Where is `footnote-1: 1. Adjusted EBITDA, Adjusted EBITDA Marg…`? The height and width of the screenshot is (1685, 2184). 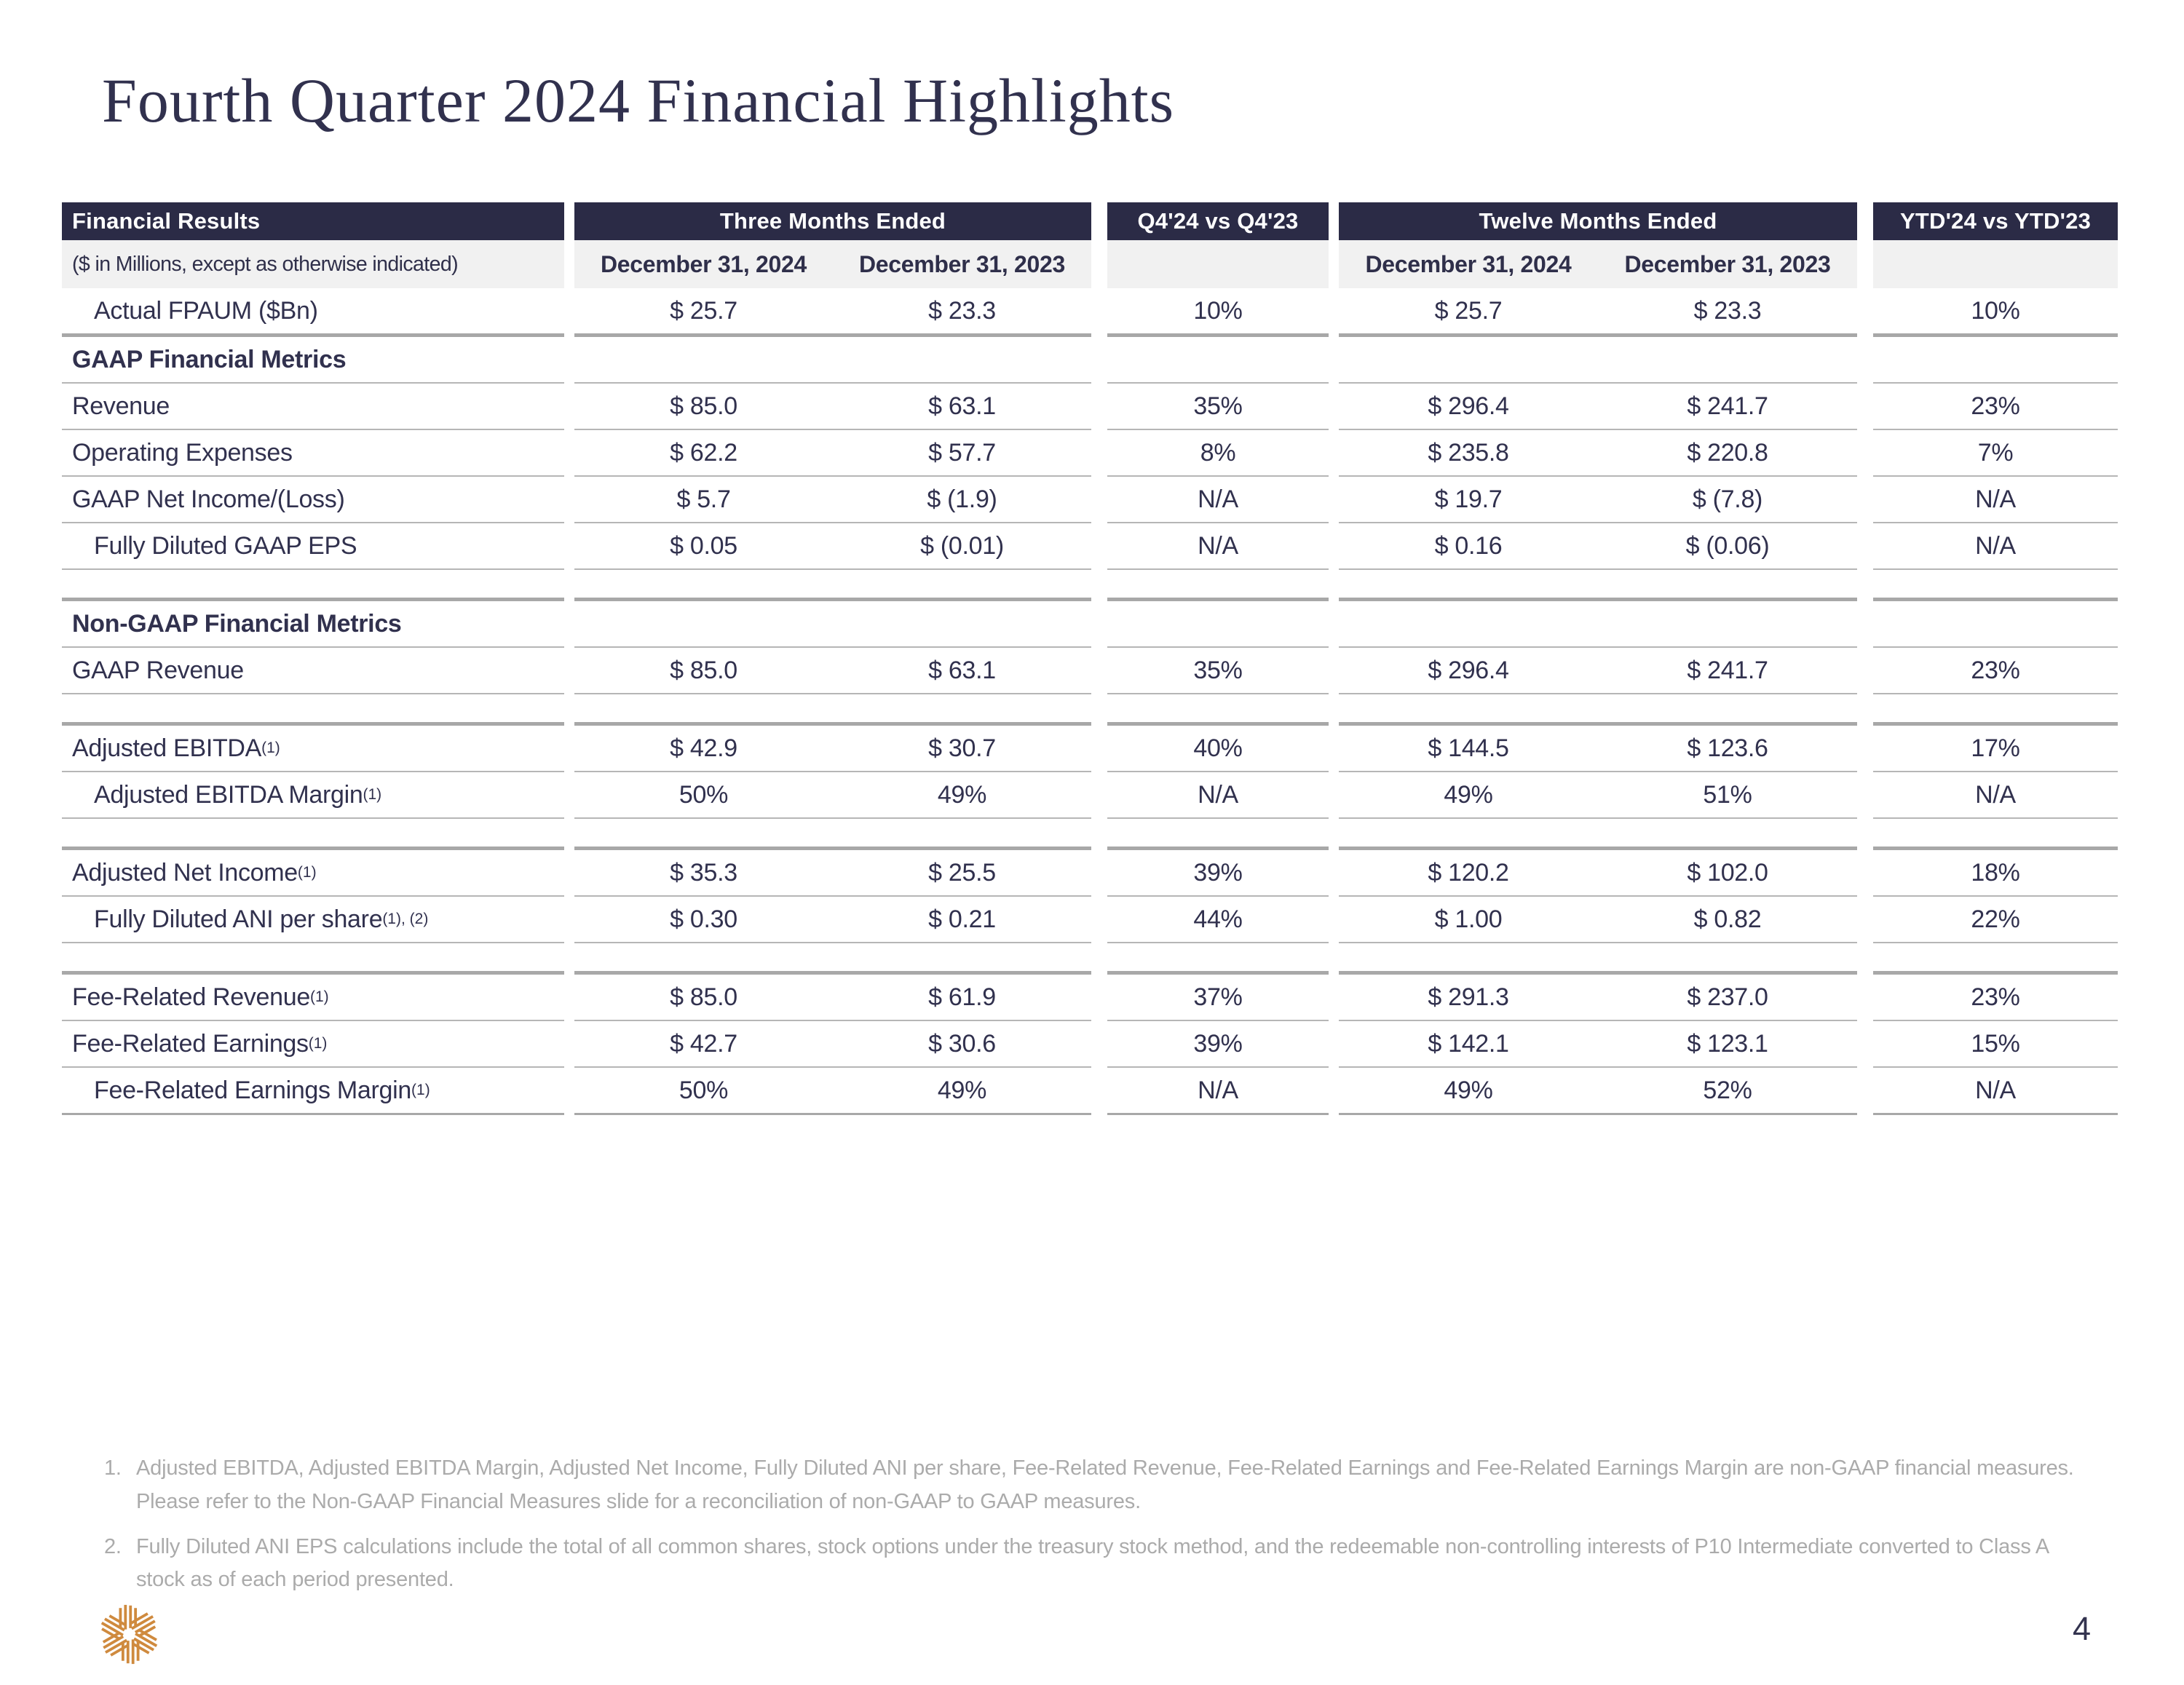
footnote-1: 1. Adjusted EBITDA, Adjusted EBITDA Marg… is located at coordinates (1090, 1485).